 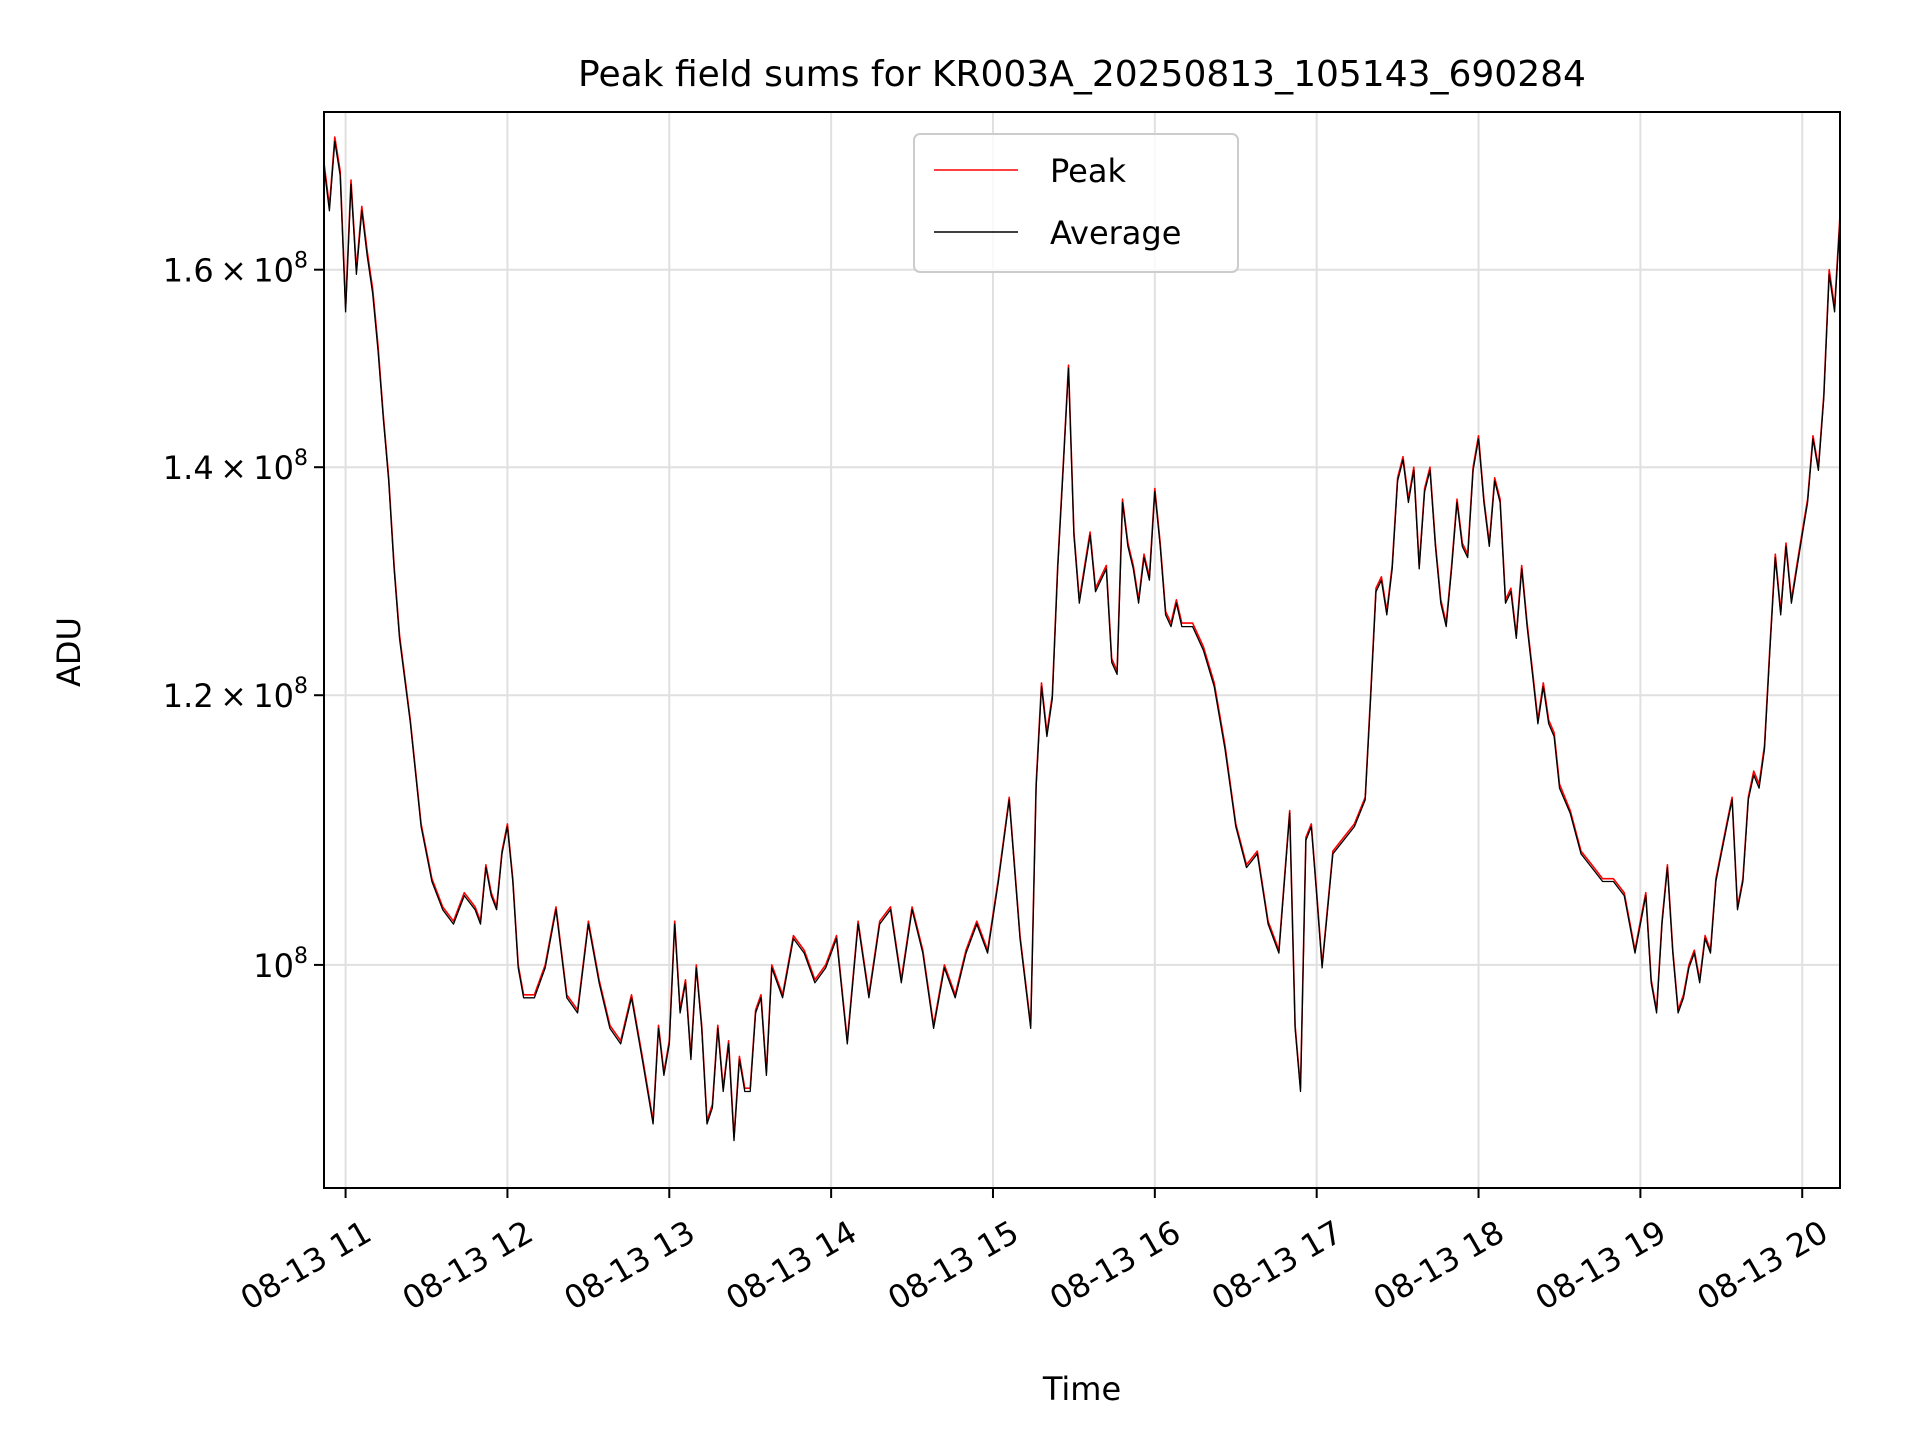 I want to click on y-axis-label: ADU, so click(x=69, y=652).